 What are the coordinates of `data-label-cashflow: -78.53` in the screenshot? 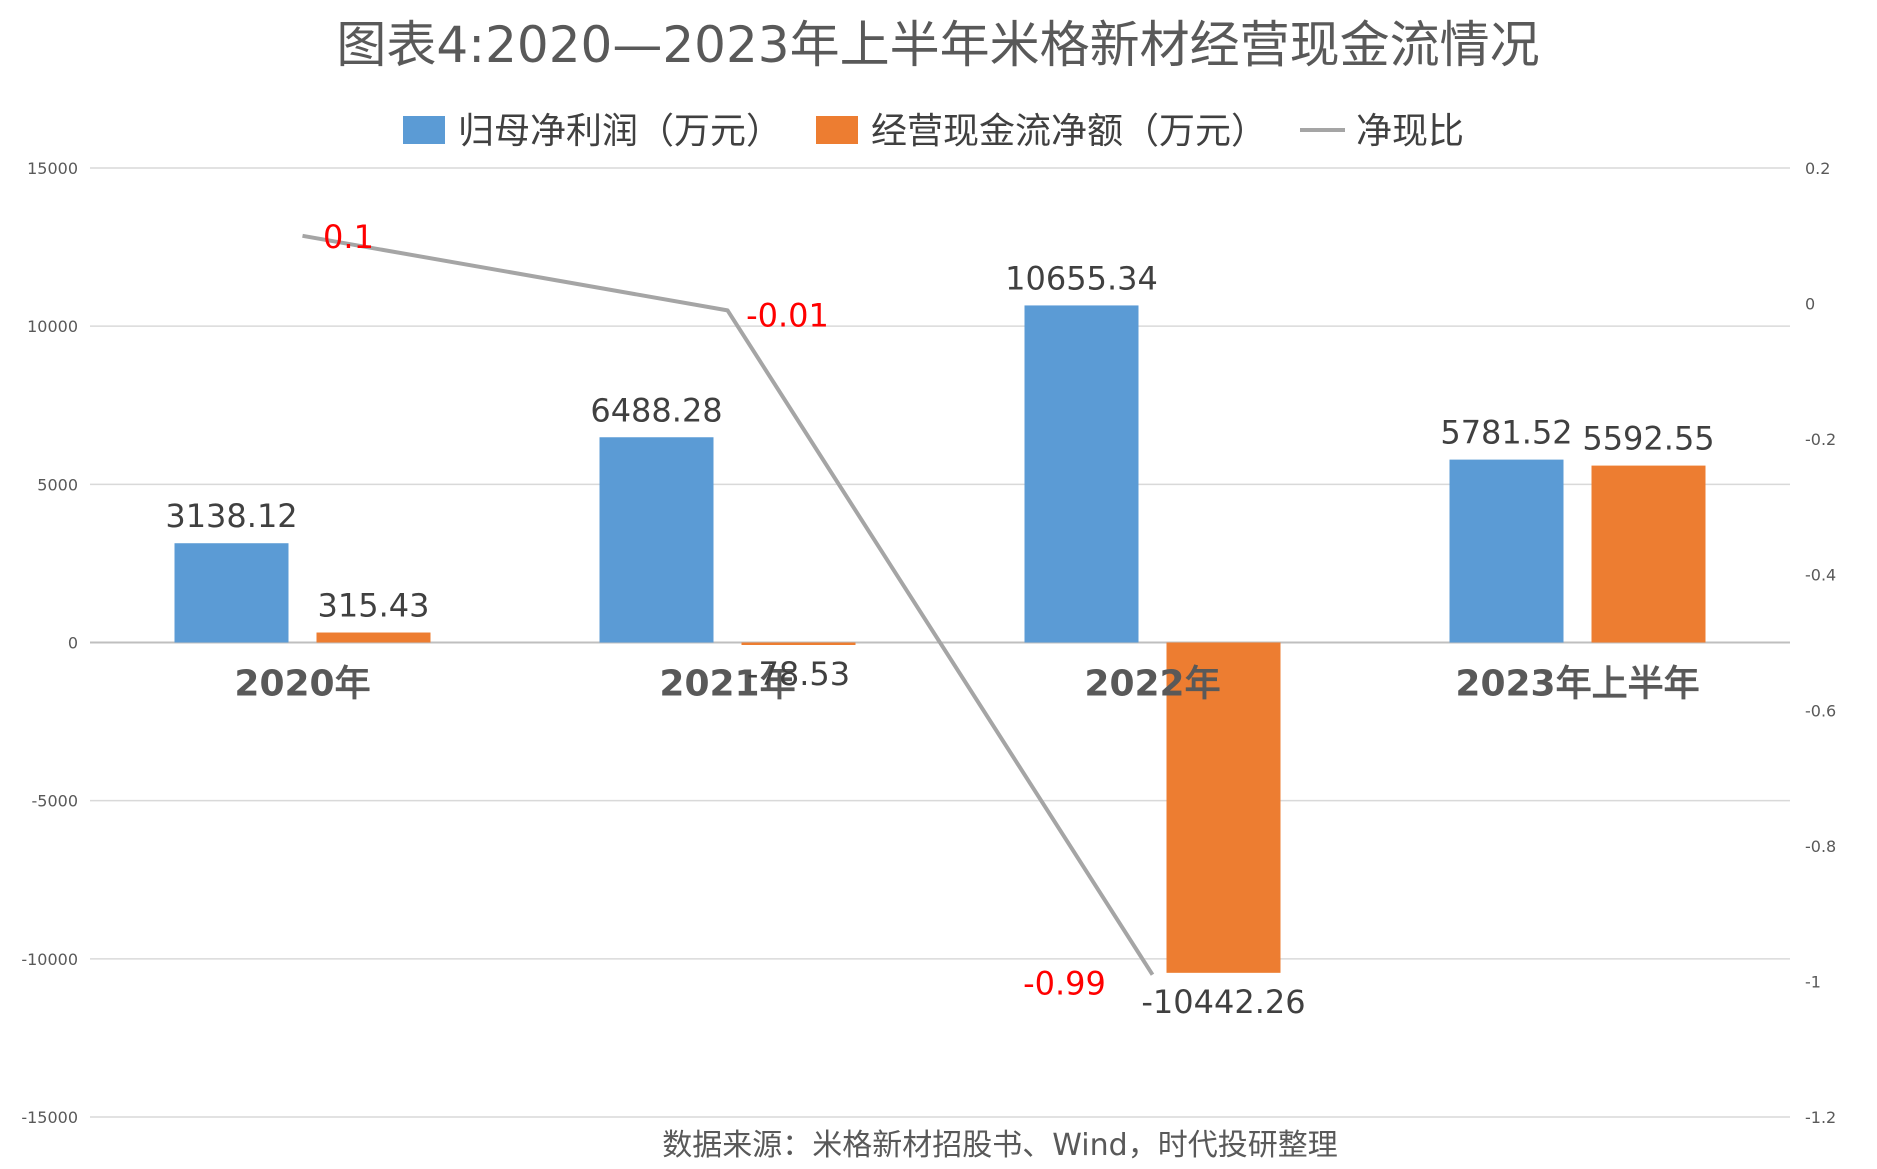 It's located at (798, 674).